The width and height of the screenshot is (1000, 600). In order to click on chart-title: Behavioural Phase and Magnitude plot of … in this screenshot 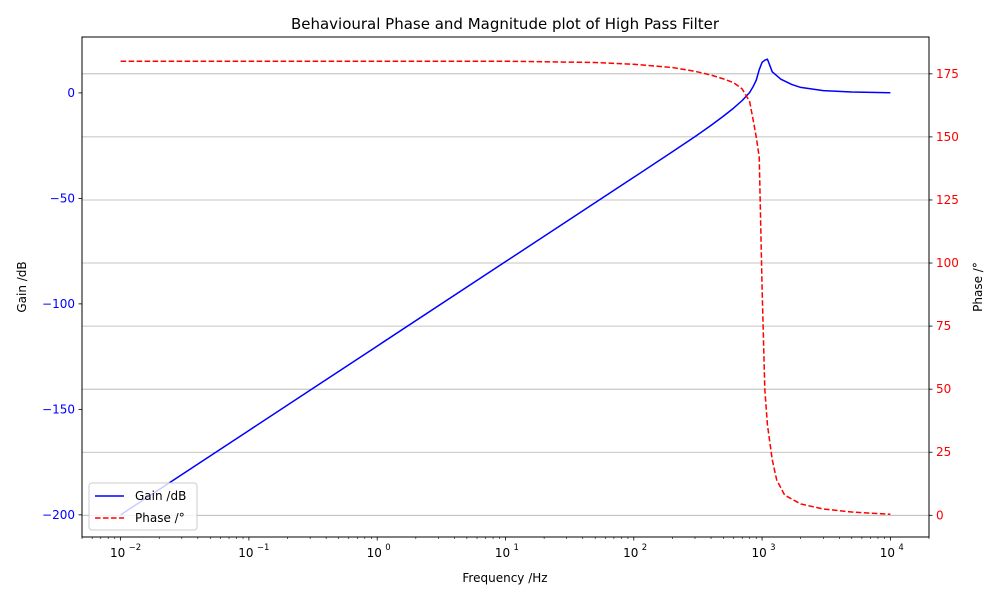, I will do `click(505, 24)`.